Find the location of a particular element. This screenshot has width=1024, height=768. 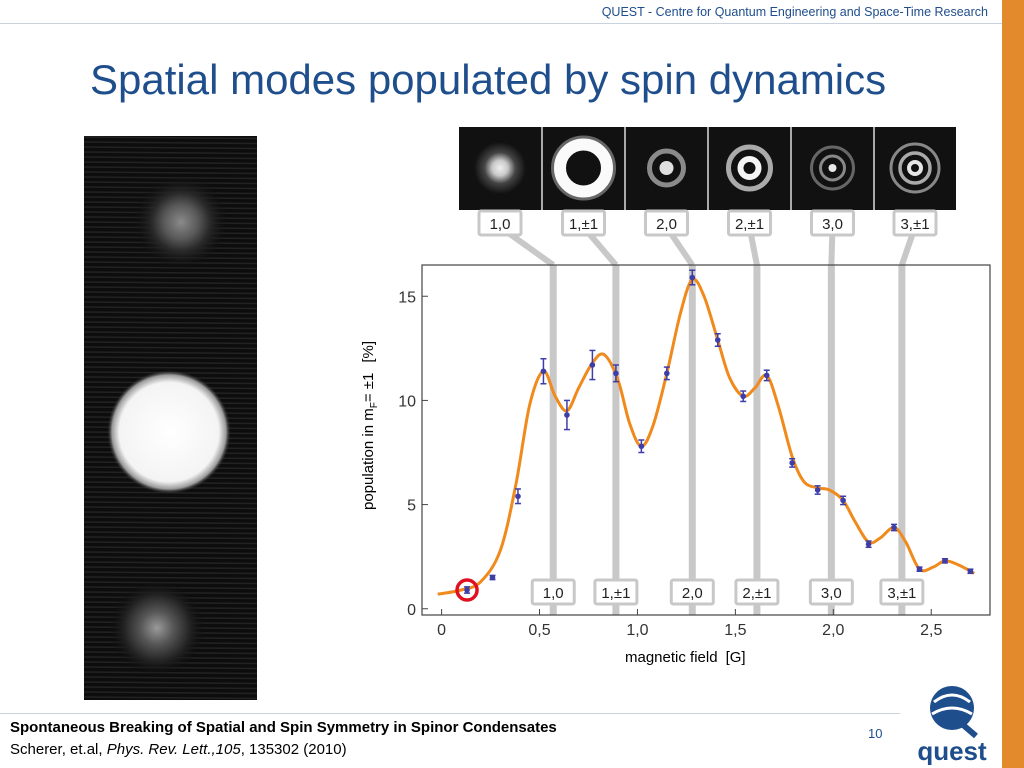

y-axis-label: population in mF= ±1[%] is located at coordinates (370, 425).